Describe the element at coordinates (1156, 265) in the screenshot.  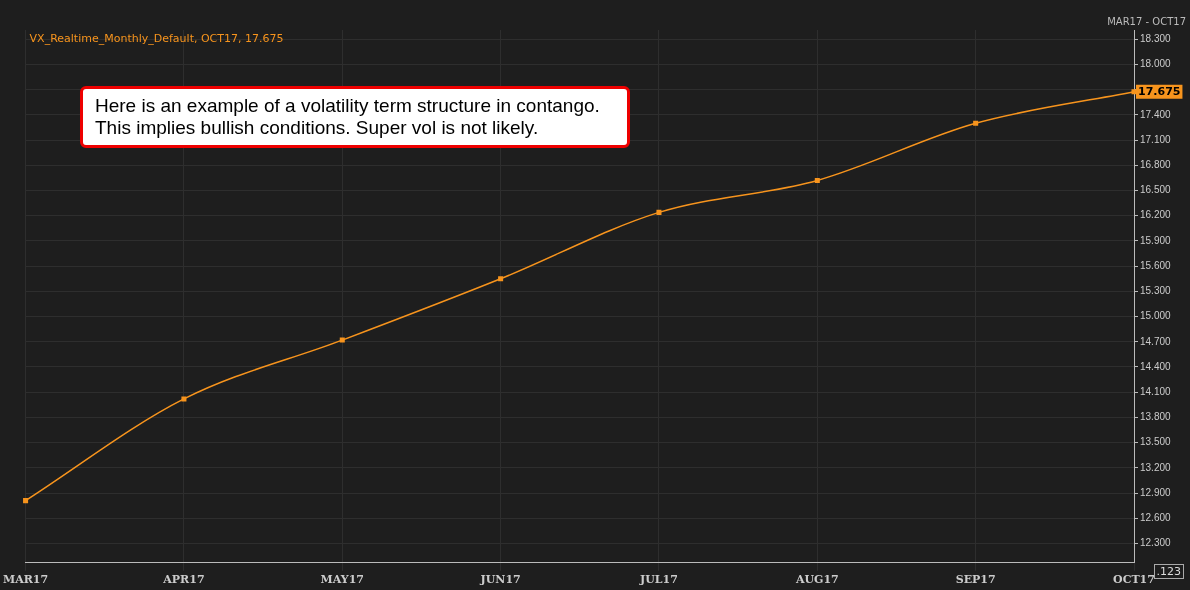
I see `y-tick-label: 15.600` at that location.